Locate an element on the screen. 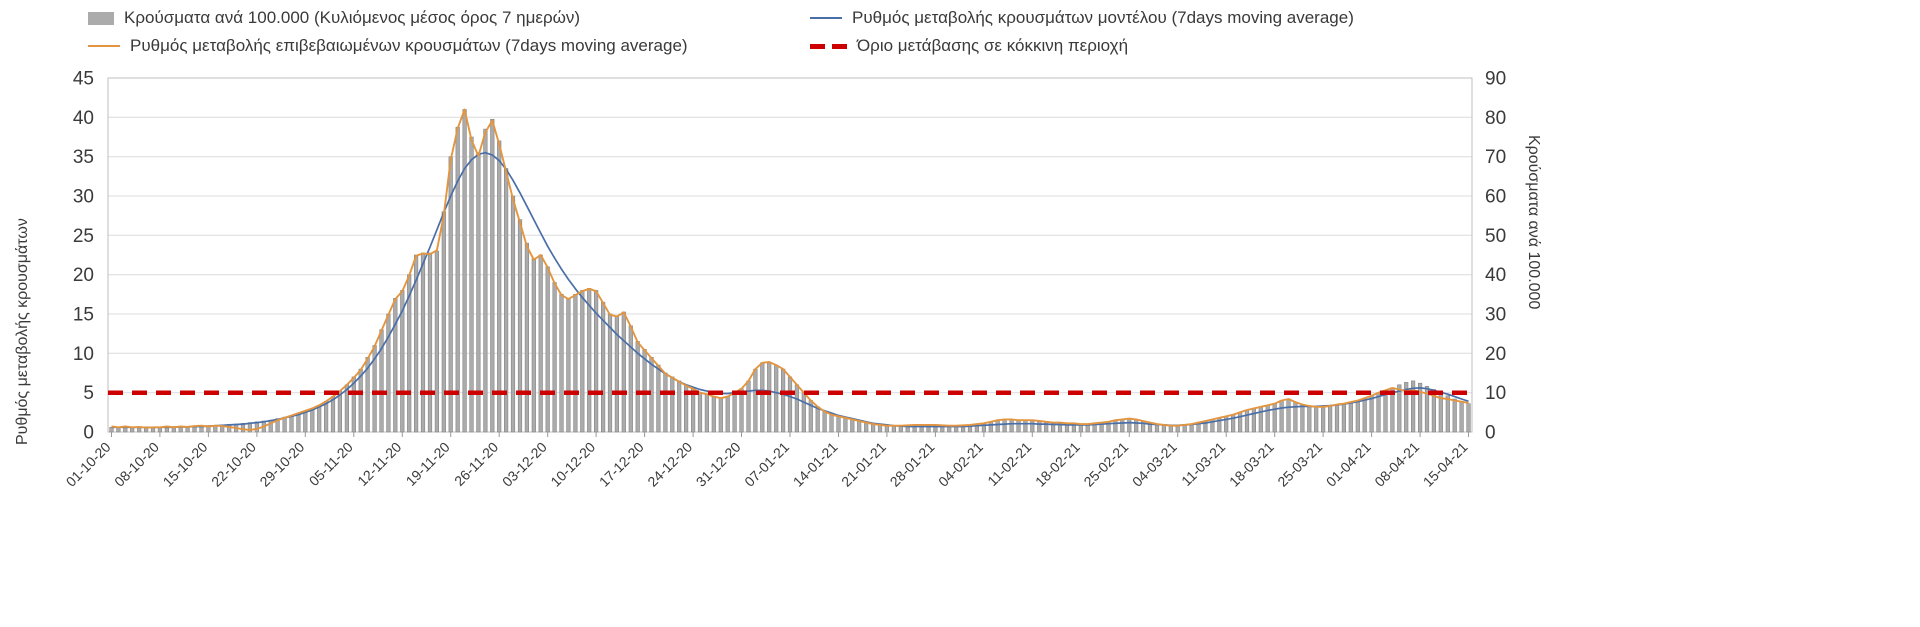  confirmed-line-swatch-icon is located at coordinates (104, 46).